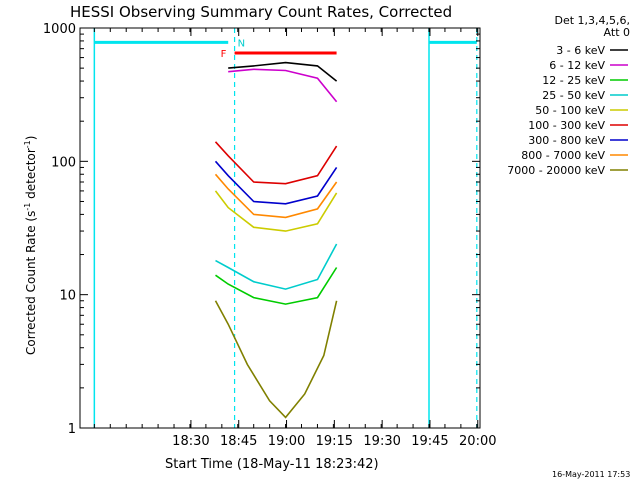 The image size is (640, 480). What do you see at coordinates (31, 283) in the screenshot?
I see `y-axis-label-main: Corrected Count Rate (s` at bounding box center [31, 283].